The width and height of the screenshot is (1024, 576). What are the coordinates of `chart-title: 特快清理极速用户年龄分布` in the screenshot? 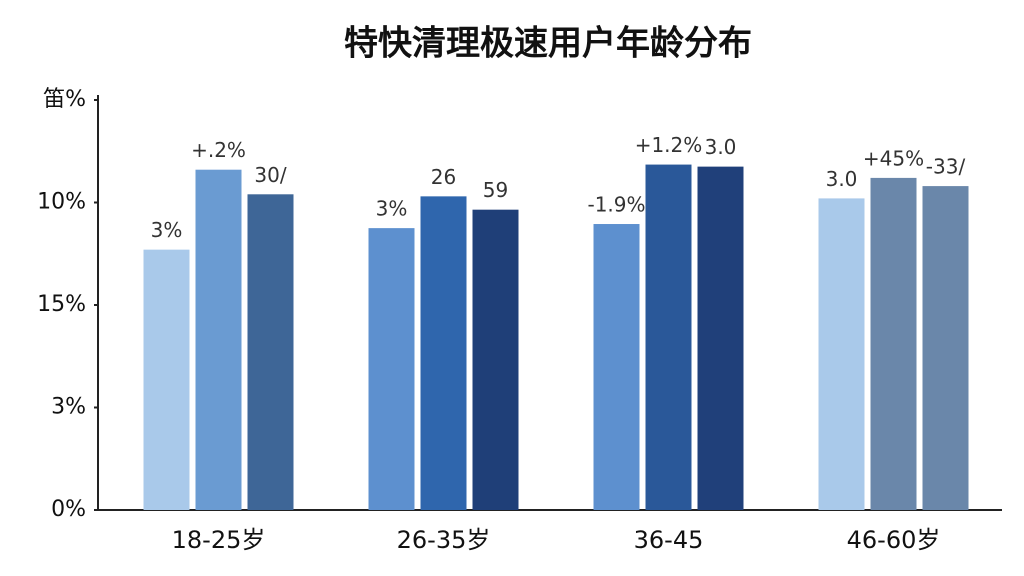 It's located at (548, 44).